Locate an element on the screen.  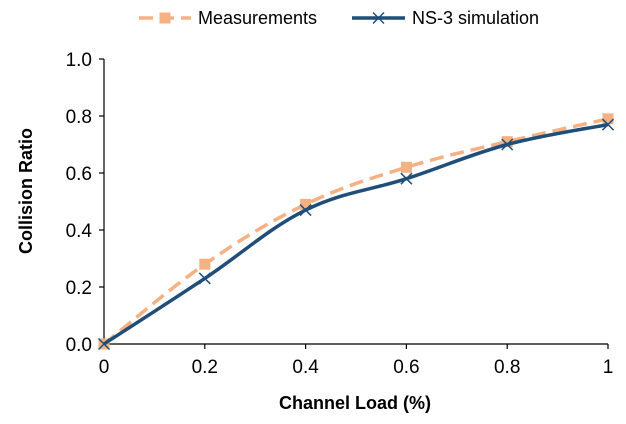
legend-label-measurements: Measurements is located at coordinates (257, 18).